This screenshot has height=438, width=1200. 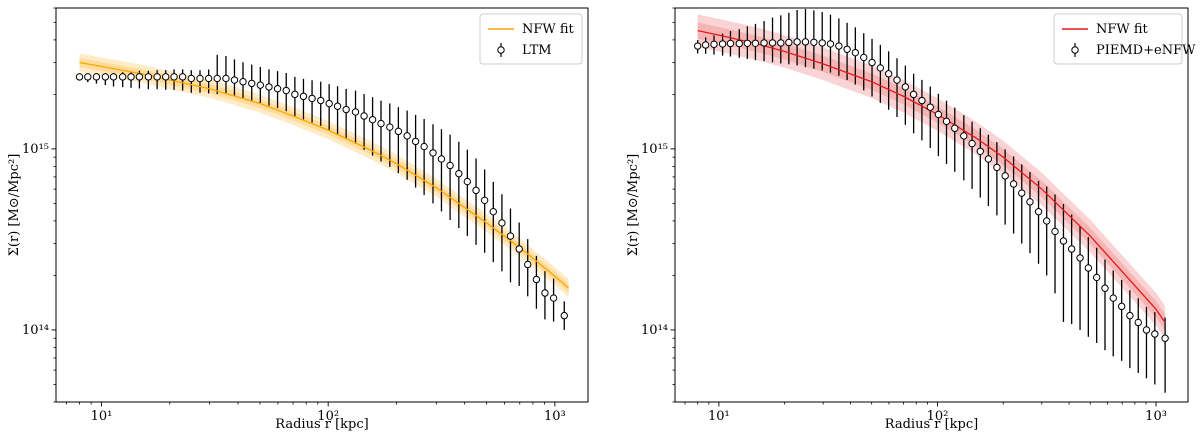 I want to click on legend-marker-swatch, so click(x=1075, y=50).